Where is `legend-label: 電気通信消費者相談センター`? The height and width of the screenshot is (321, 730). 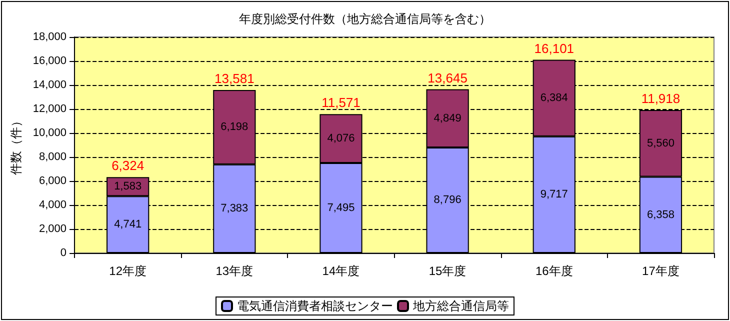
legend-label: 電気通信消費者相談センター is located at coordinates (315, 306).